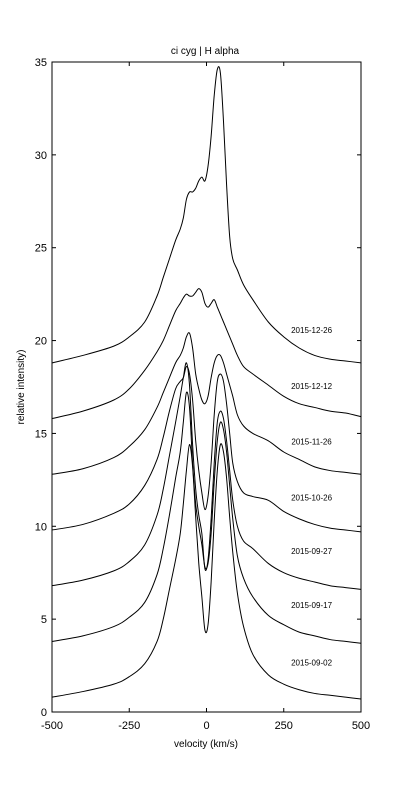  I want to click on chart-title: ci cyg | H alpha, so click(205, 51).